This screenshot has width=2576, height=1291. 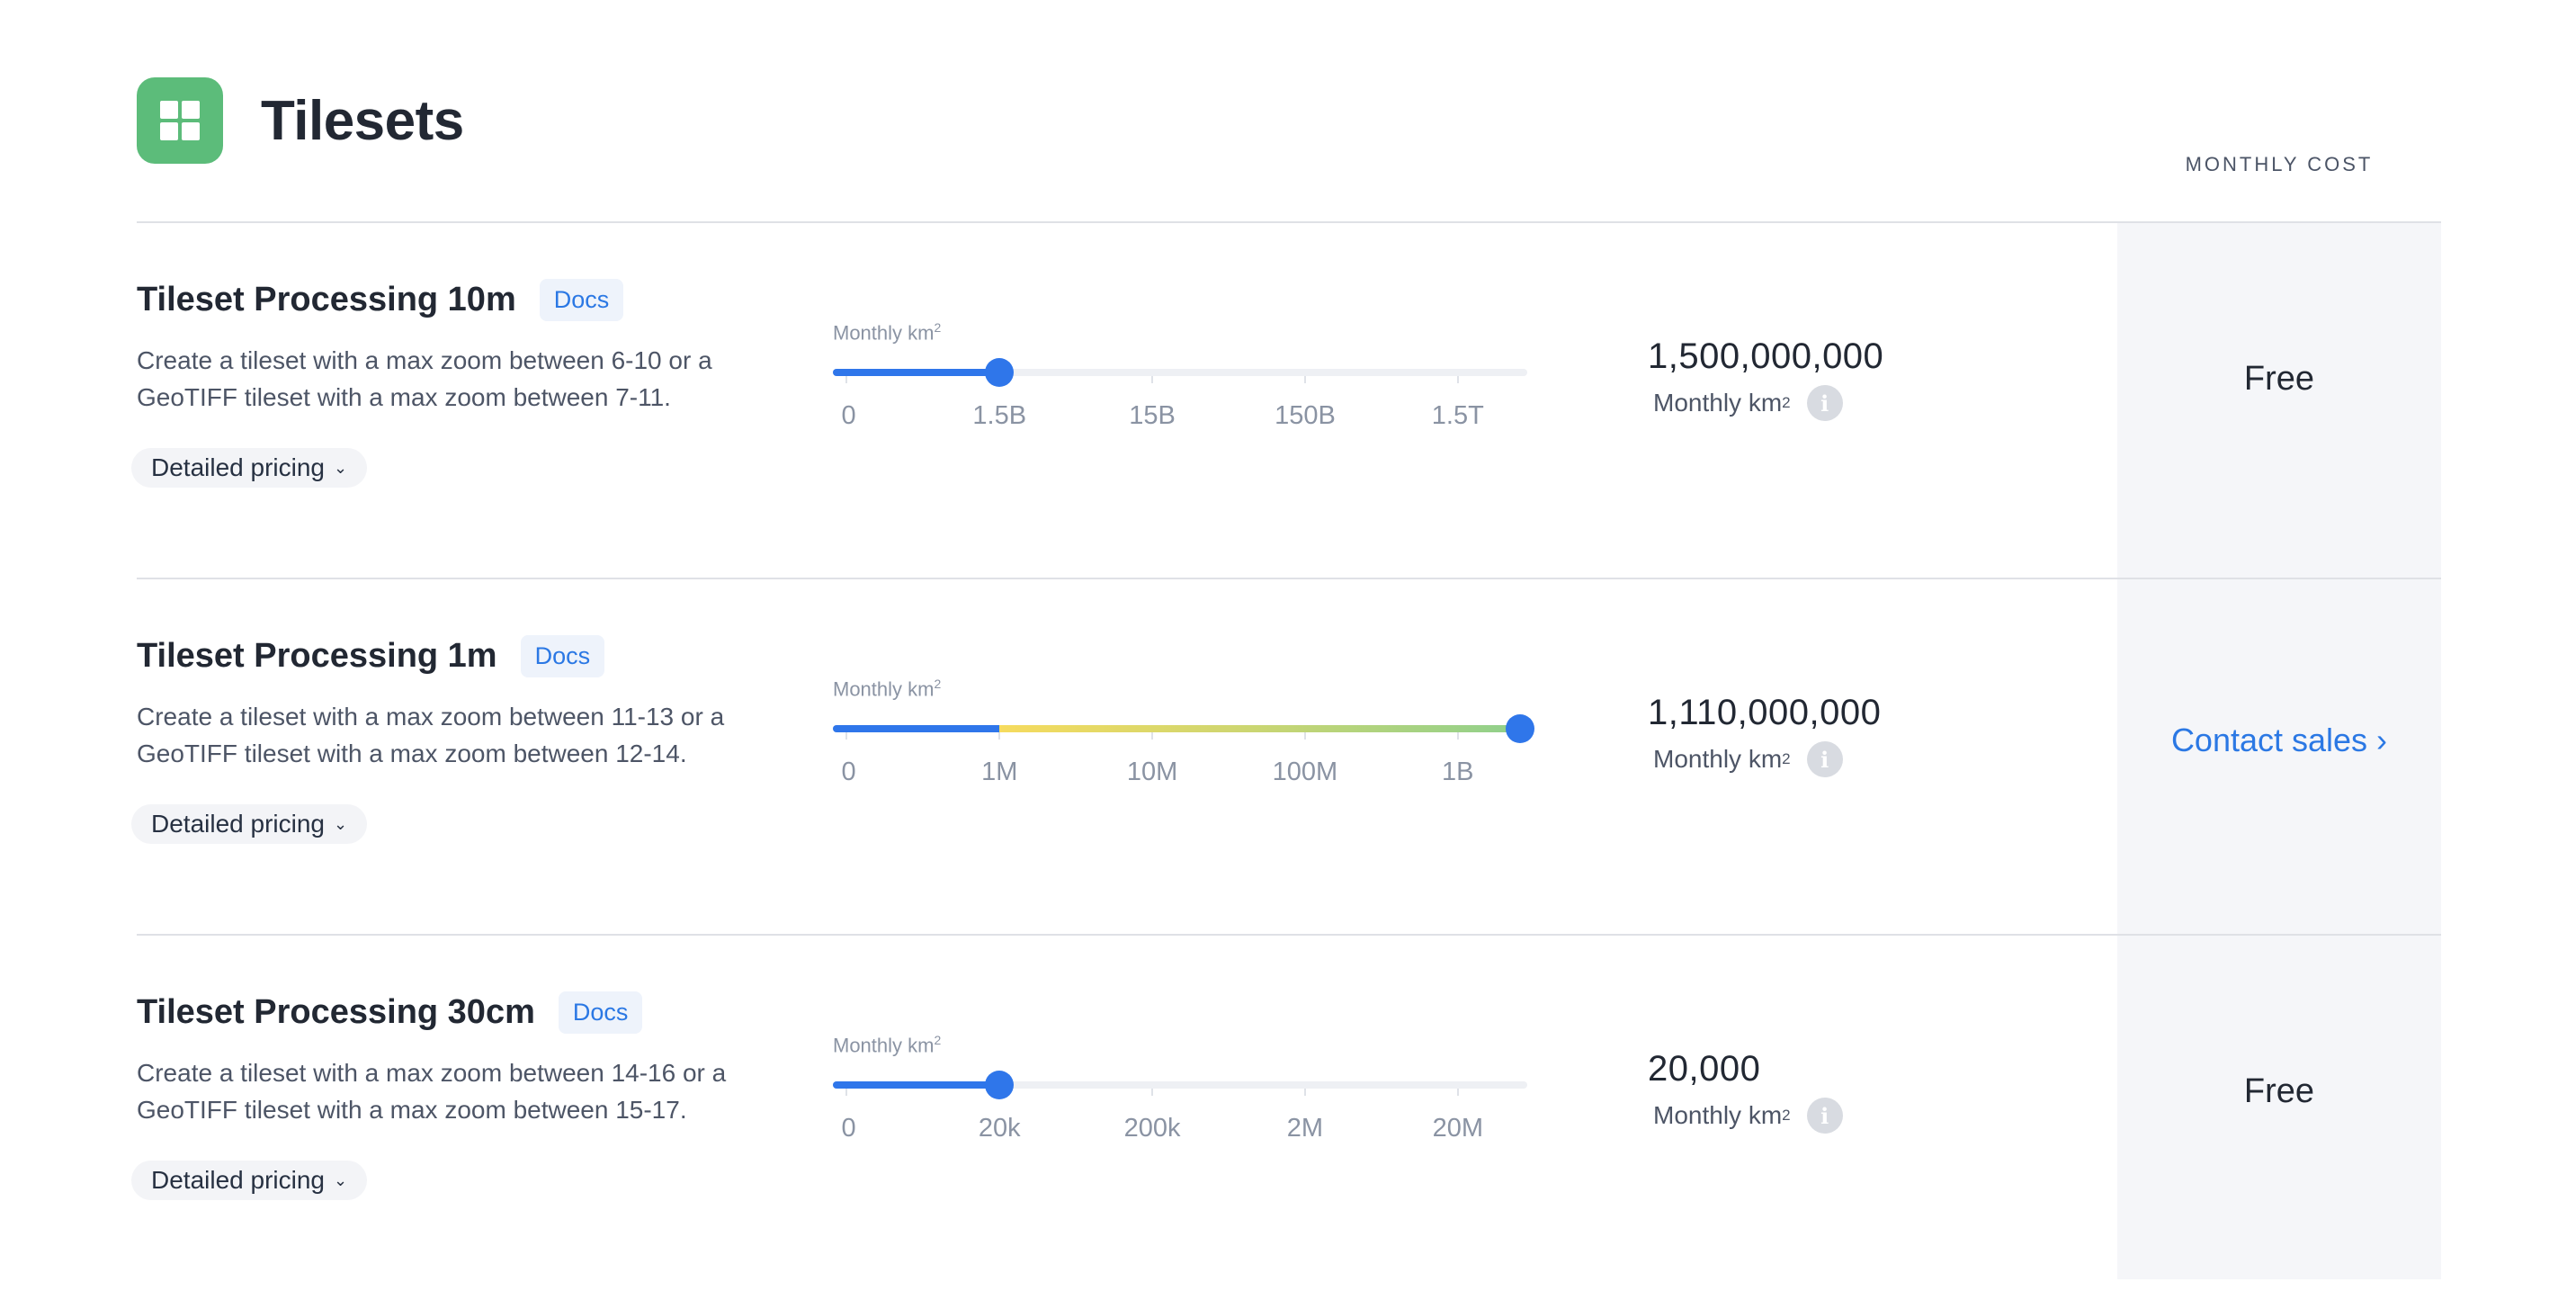 What do you see at coordinates (2279, 164) in the screenshot?
I see `monthly-cost-header: MONTHLY COST` at bounding box center [2279, 164].